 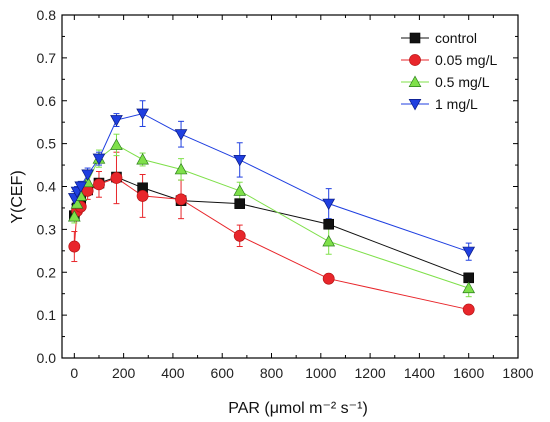 I want to click on y-tick-label: 0.4, so click(x=47, y=187).